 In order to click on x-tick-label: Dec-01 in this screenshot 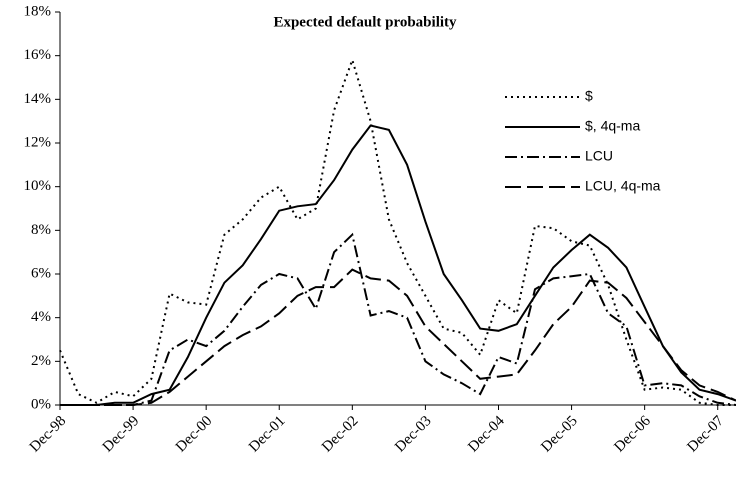, I will do `click(267, 434)`.